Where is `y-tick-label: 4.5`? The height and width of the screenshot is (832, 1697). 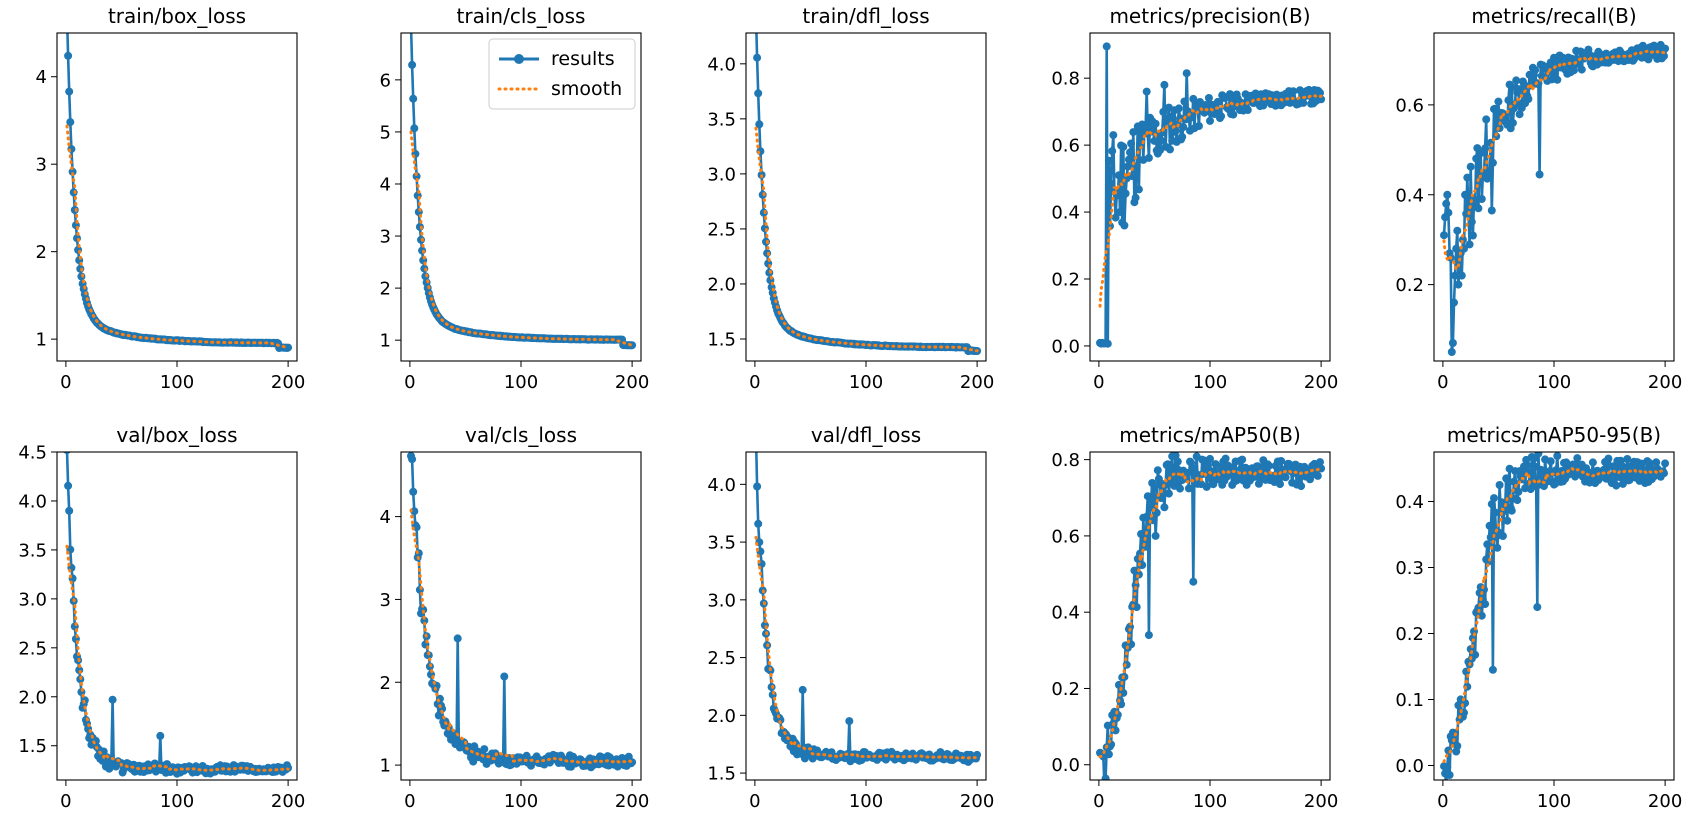 y-tick-label: 4.5 is located at coordinates (32, 453).